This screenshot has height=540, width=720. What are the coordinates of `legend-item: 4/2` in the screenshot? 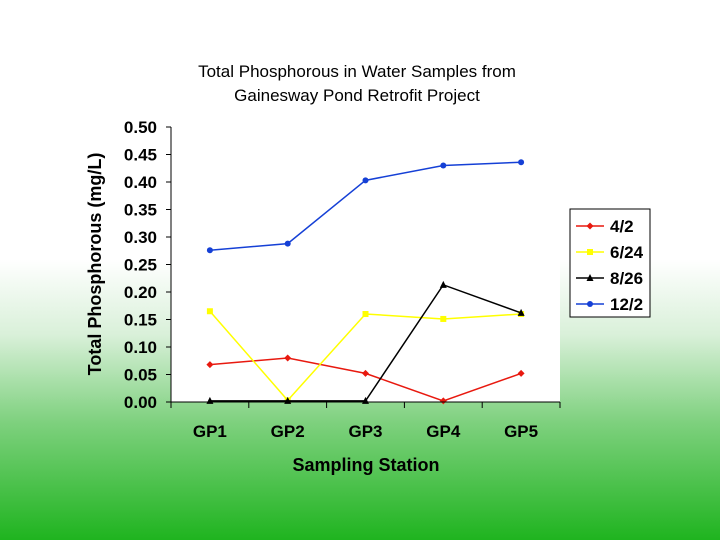 It's located at (605, 226).